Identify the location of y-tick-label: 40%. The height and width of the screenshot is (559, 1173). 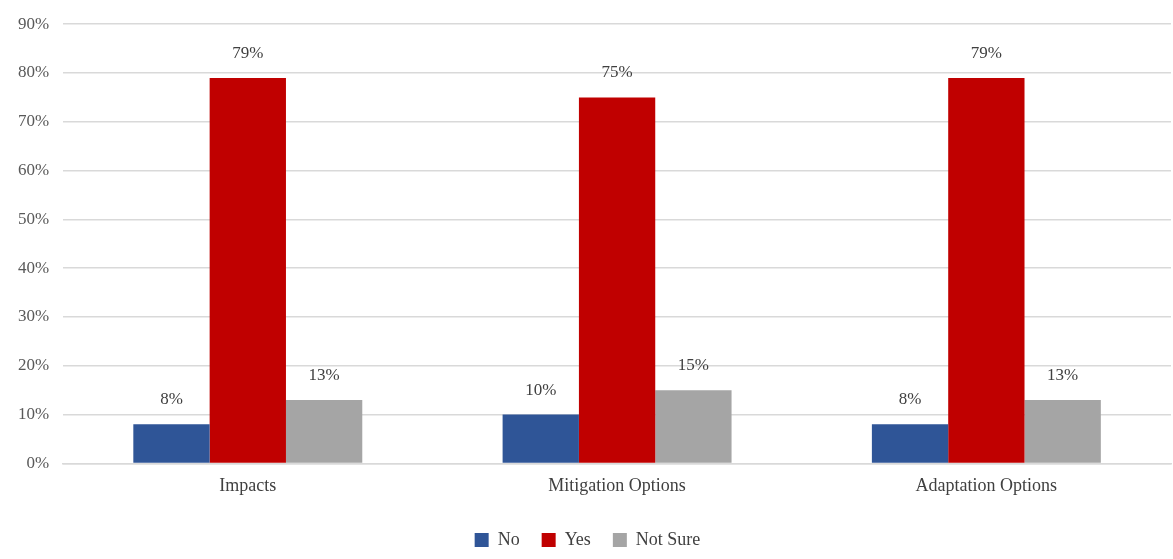
(33, 267).